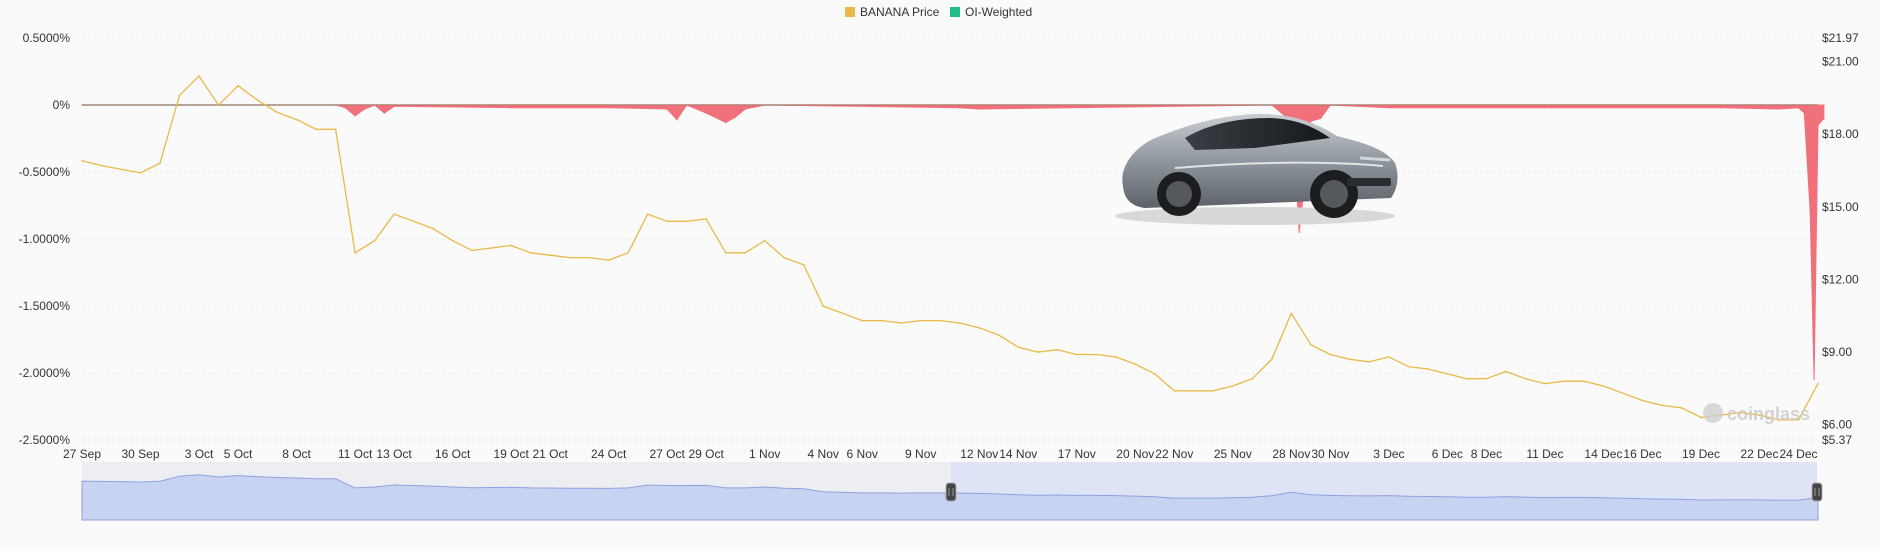 This screenshot has height=551, width=1880. What do you see at coordinates (1759, 454) in the screenshot?
I see `x-axis-tick-label: 22 Dec` at bounding box center [1759, 454].